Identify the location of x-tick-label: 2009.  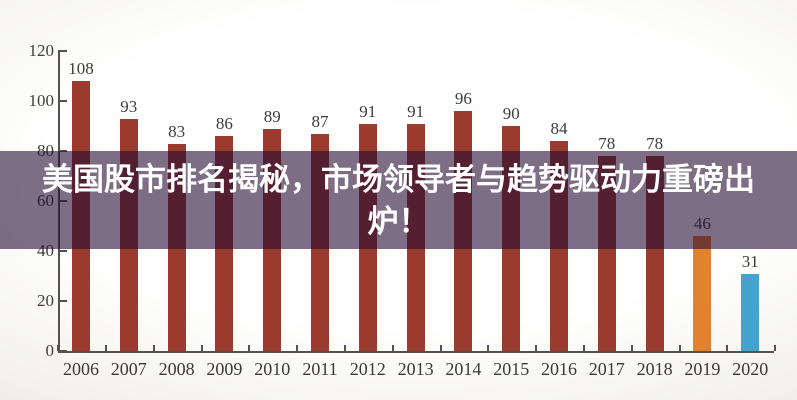
(224, 369).